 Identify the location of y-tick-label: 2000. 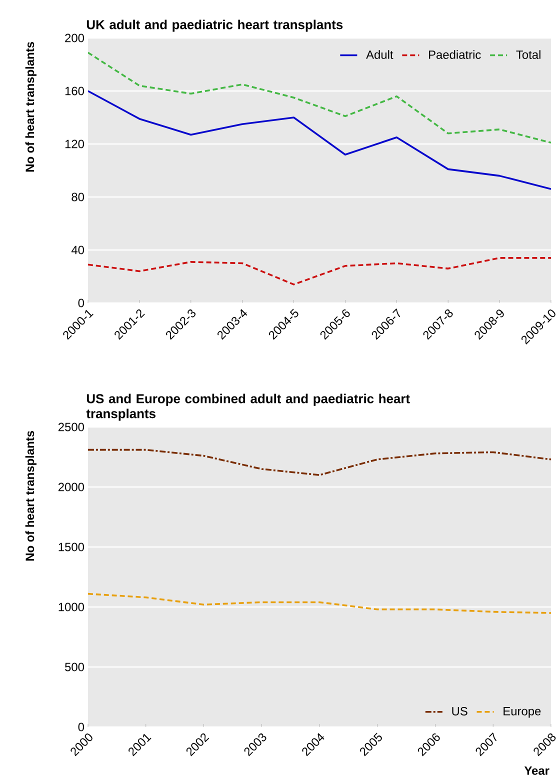
(71, 487).